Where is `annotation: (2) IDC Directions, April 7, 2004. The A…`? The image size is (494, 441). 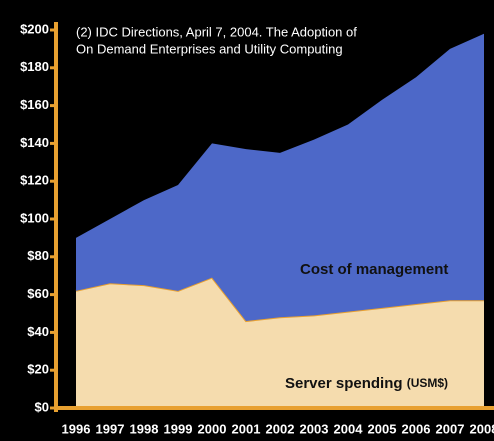
annotation: (2) IDC Directions, April 7, 2004. The A… is located at coordinates (216, 31).